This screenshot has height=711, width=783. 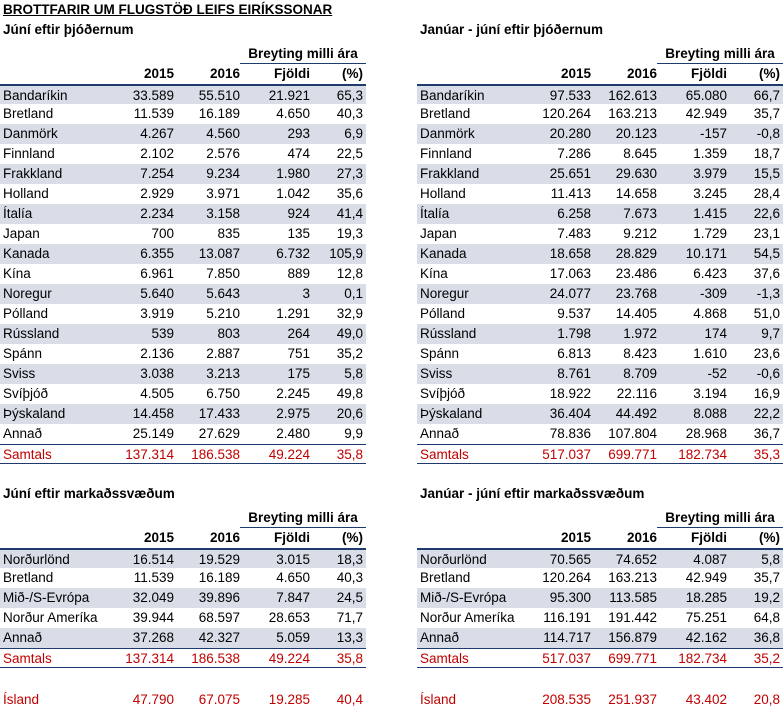 I want to click on row-value: 208.535, so click(x=566, y=699).